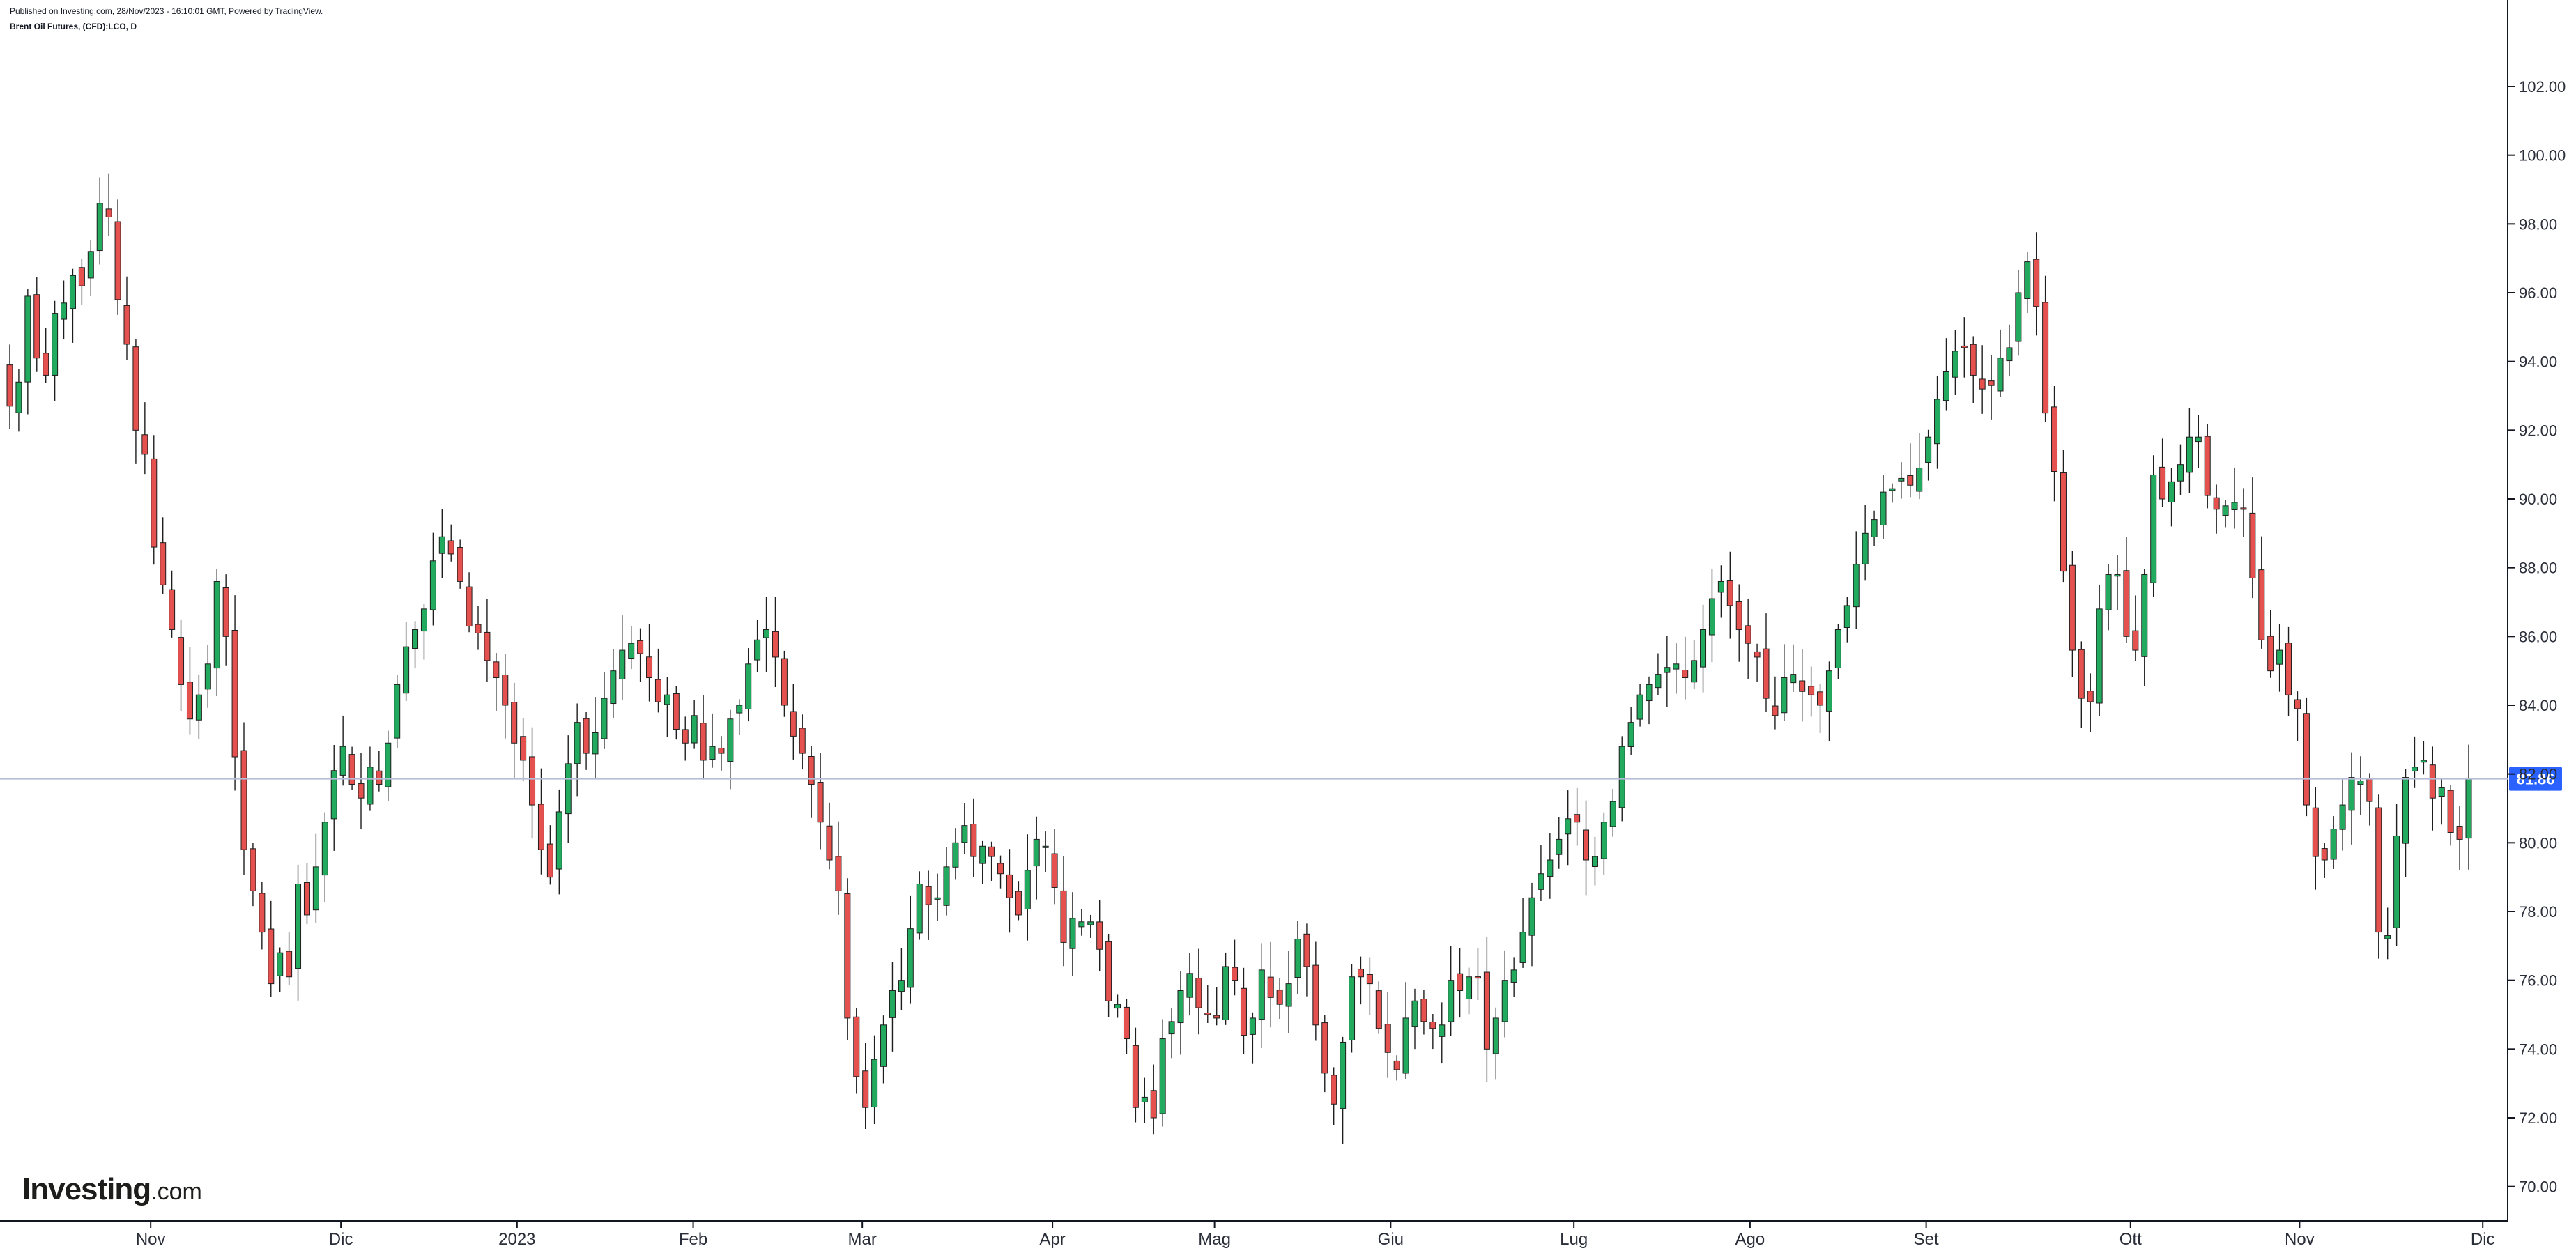  What do you see at coordinates (2542, 86) in the screenshot?
I see `price-tick-label: 102.00` at bounding box center [2542, 86].